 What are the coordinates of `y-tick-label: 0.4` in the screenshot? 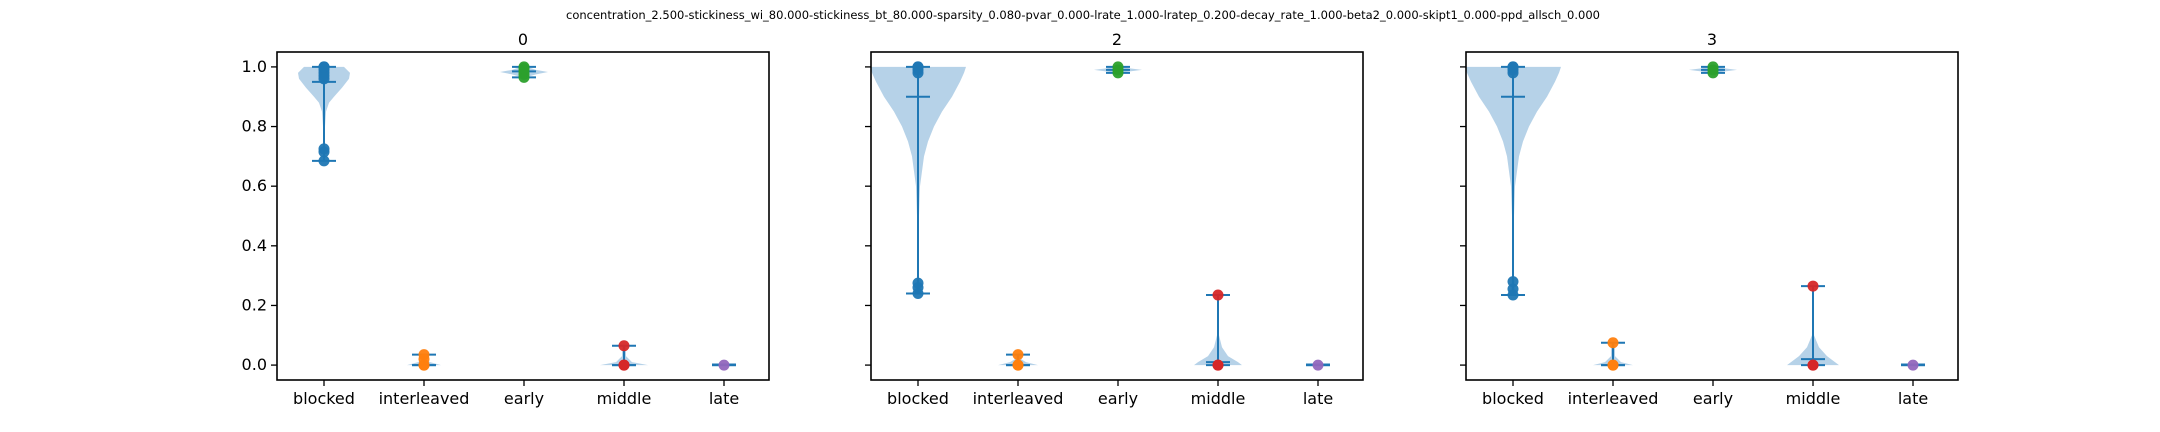 It's located at (254, 245).